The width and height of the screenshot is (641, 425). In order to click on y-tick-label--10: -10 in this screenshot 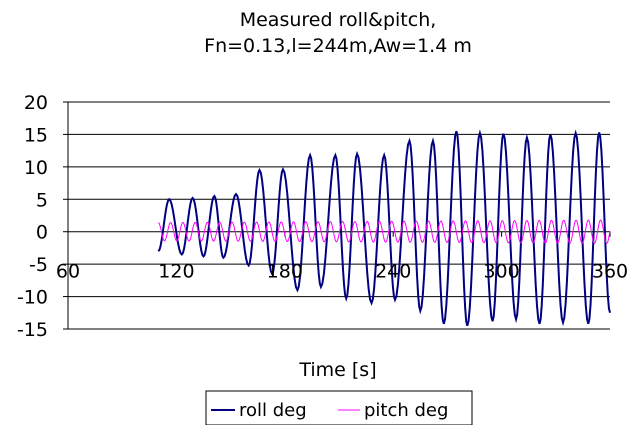, I will do `click(32, 298)`.